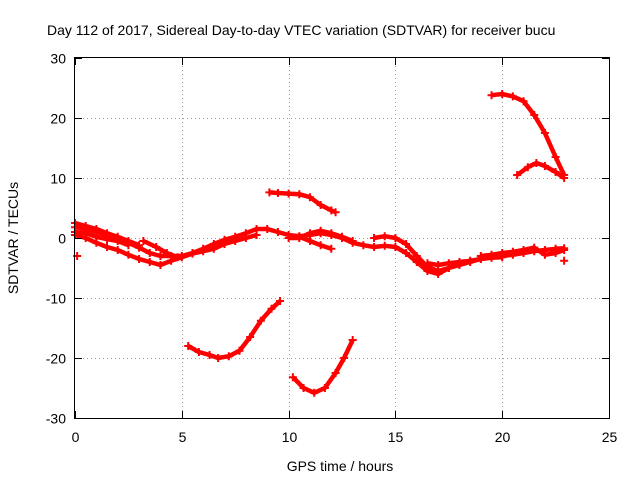  What do you see at coordinates (183, 437) in the screenshot?
I see `x-tick-label: 5` at bounding box center [183, 437].